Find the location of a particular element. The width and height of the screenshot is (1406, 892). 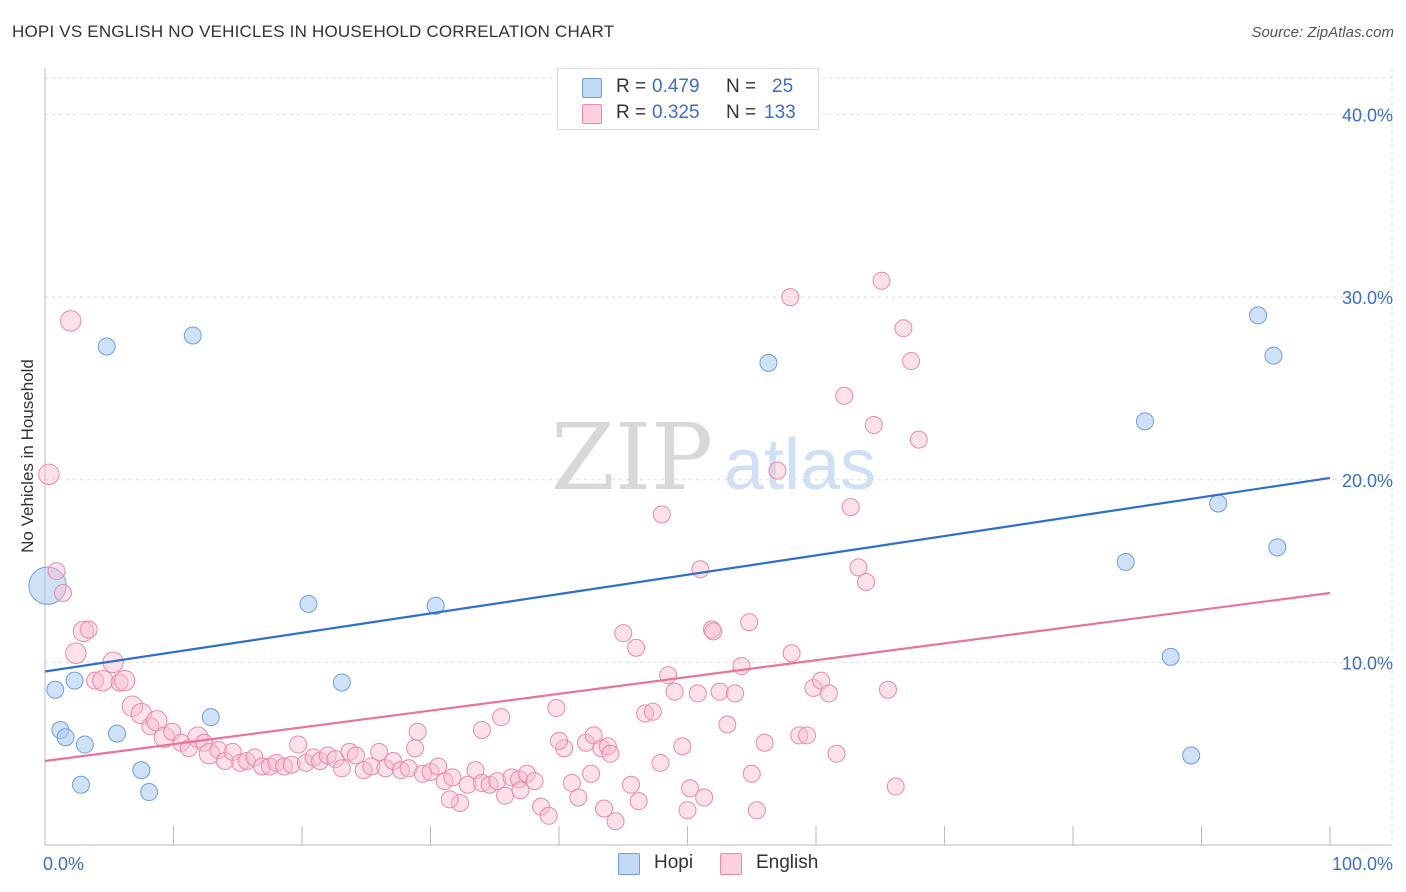

watermark-atlas: atlas is located at coordinates (800, 465).